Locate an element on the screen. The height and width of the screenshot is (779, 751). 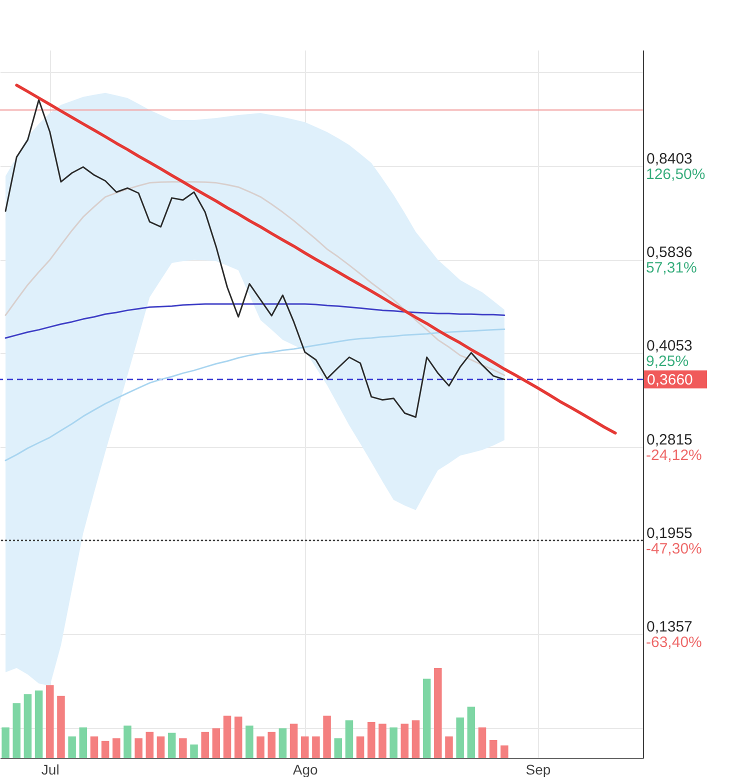
text: 9,25% is located at coordinates (667, 361).